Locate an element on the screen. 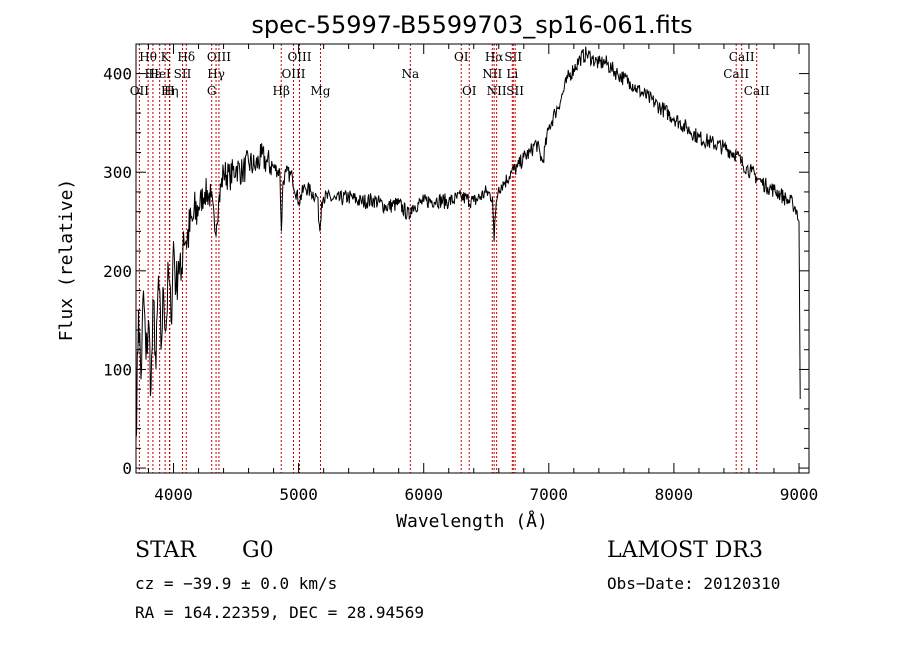 The image size is (900, 649). x-tick-label: 8000 is located at coordinates (674, 494).